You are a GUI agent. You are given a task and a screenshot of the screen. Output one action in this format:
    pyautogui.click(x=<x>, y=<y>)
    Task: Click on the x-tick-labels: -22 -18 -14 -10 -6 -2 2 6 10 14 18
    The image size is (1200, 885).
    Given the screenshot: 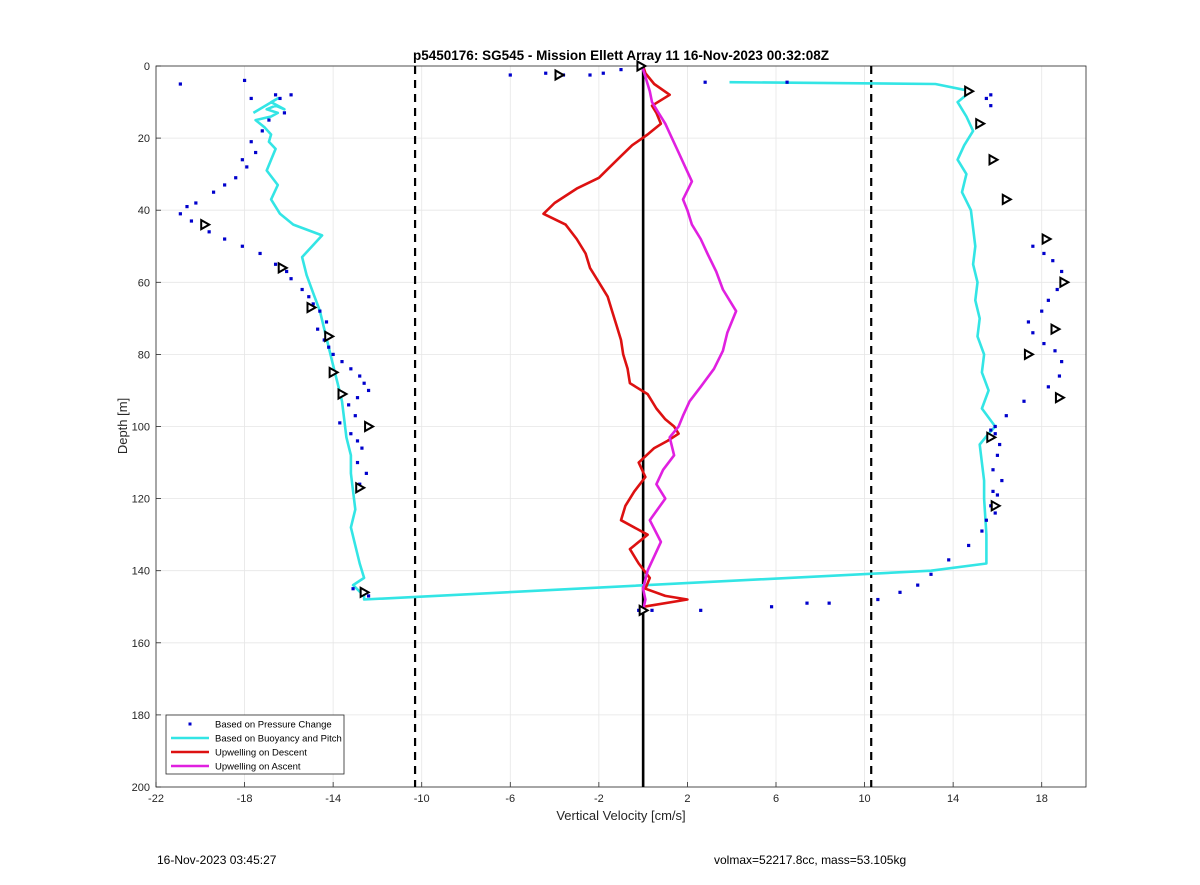 What is the action you would take?
    pyautogui.click(x=598, y=799)
    